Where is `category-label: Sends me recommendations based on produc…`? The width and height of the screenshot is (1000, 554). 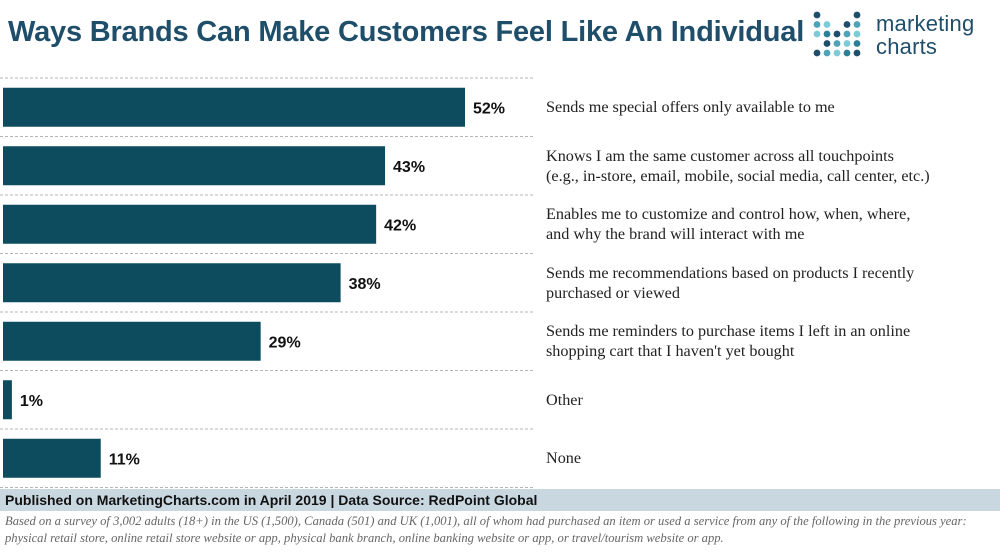 category-label: Sends me recommendations based on produc… is located at coordinates (771, 283).